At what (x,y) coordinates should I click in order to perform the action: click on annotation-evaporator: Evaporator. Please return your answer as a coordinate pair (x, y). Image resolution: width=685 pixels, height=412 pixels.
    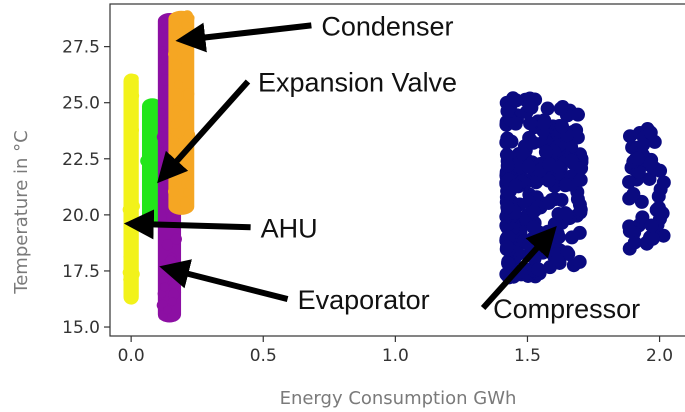
    Looking at the image, I should click on (294, 287).